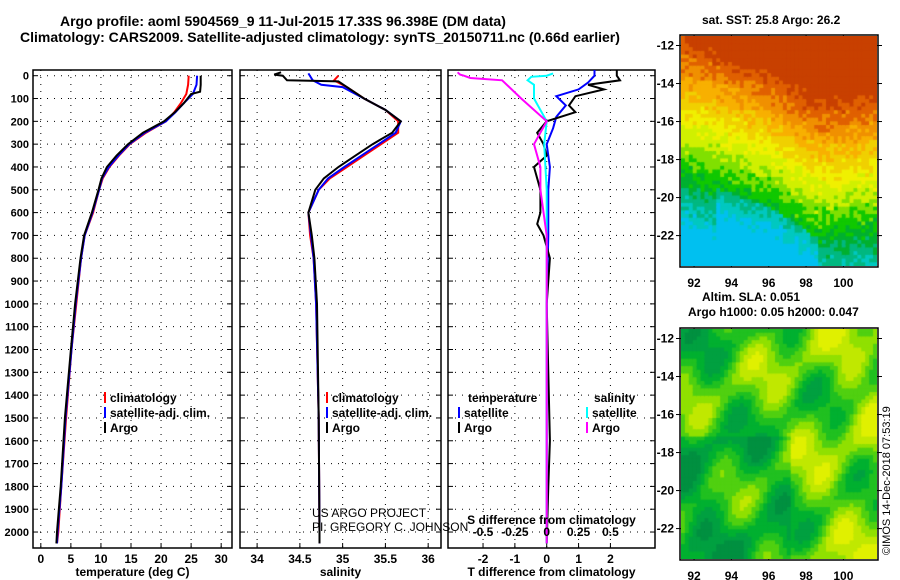  What do you see at coordinates (17, 533) in the screenshot?
I see `y-tick-label: 2000` at bounding box center [17, 533].